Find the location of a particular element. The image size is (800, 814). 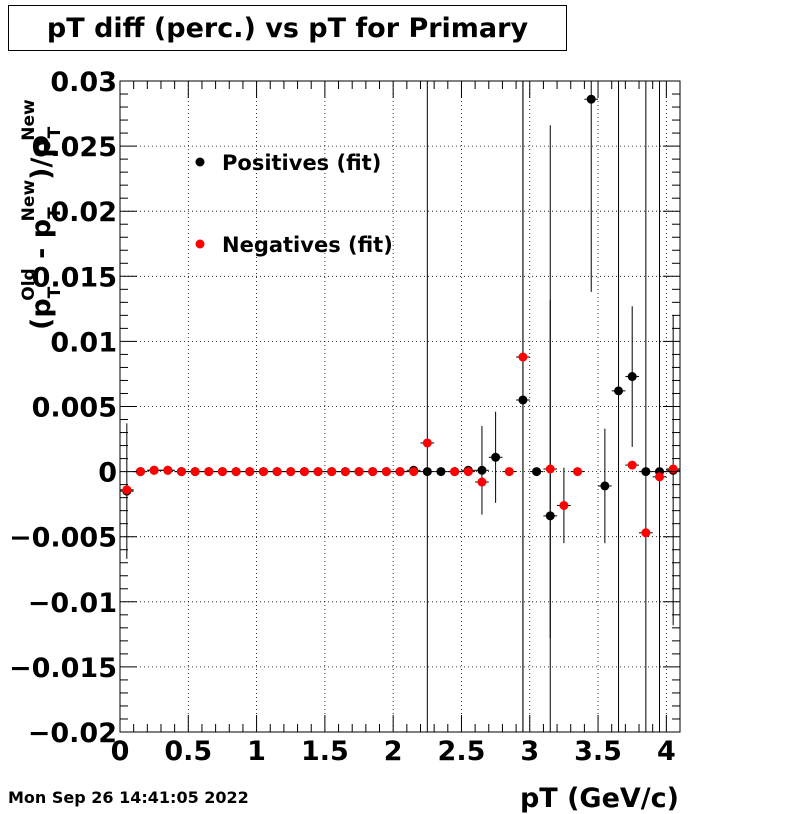

x-tick-label: 3.5 is located at coordinates (598, 751).